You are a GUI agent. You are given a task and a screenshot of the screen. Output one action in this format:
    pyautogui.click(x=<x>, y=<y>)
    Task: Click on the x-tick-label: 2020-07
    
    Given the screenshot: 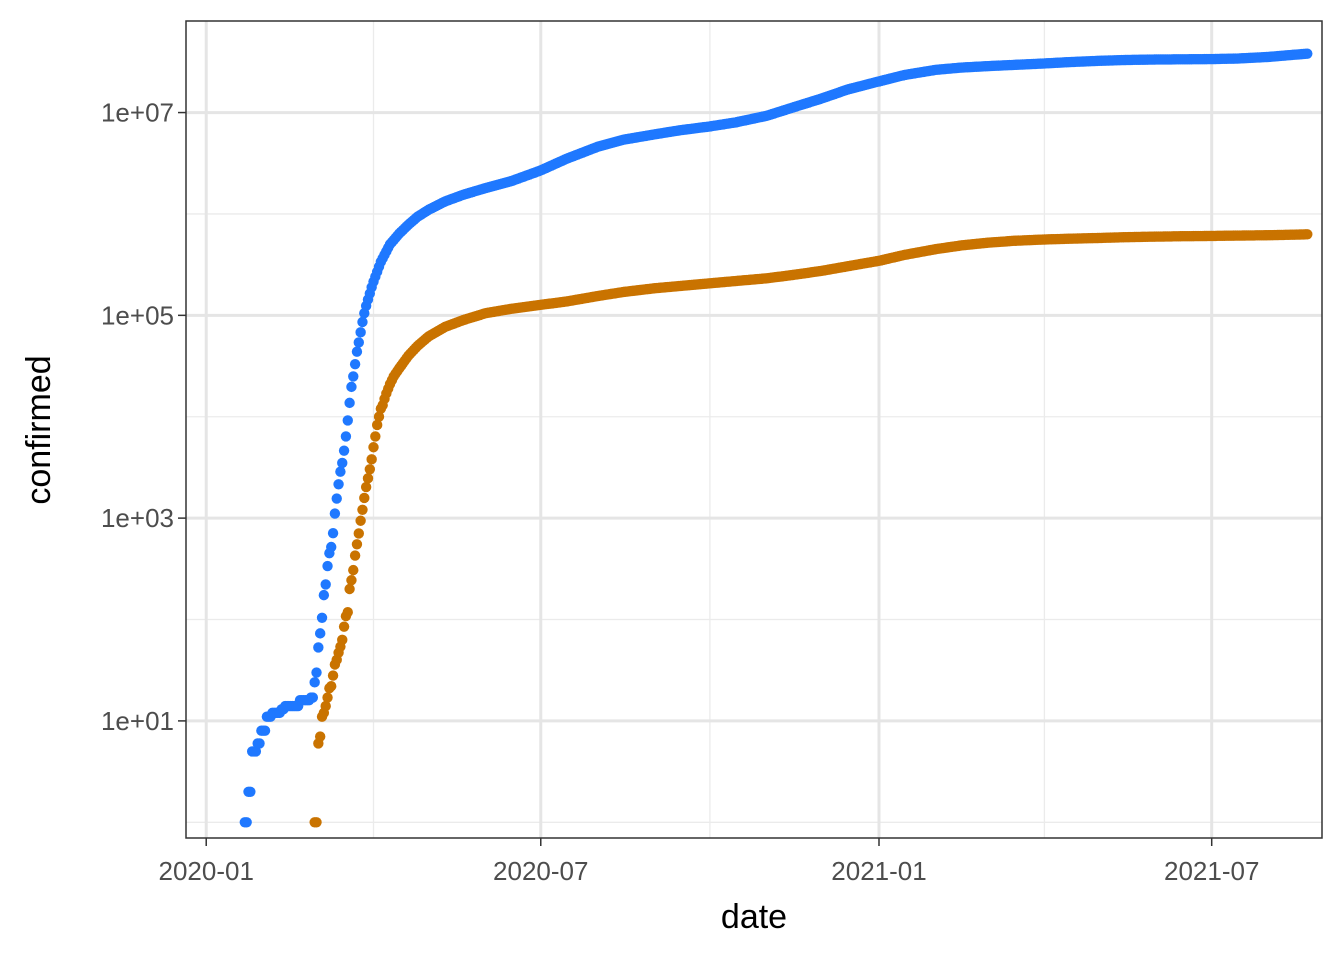 What is the action you would take?
    pyautogui.click(x=540, y=871)
    